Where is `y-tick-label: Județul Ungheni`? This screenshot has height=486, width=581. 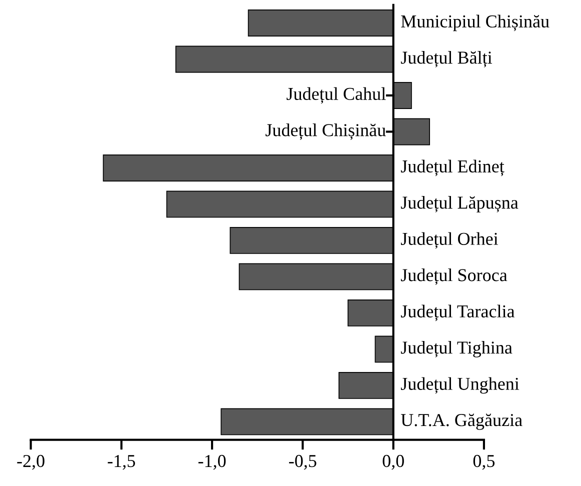 y-tick-label: Județul Ungheni is located at coordinates (460, 385).